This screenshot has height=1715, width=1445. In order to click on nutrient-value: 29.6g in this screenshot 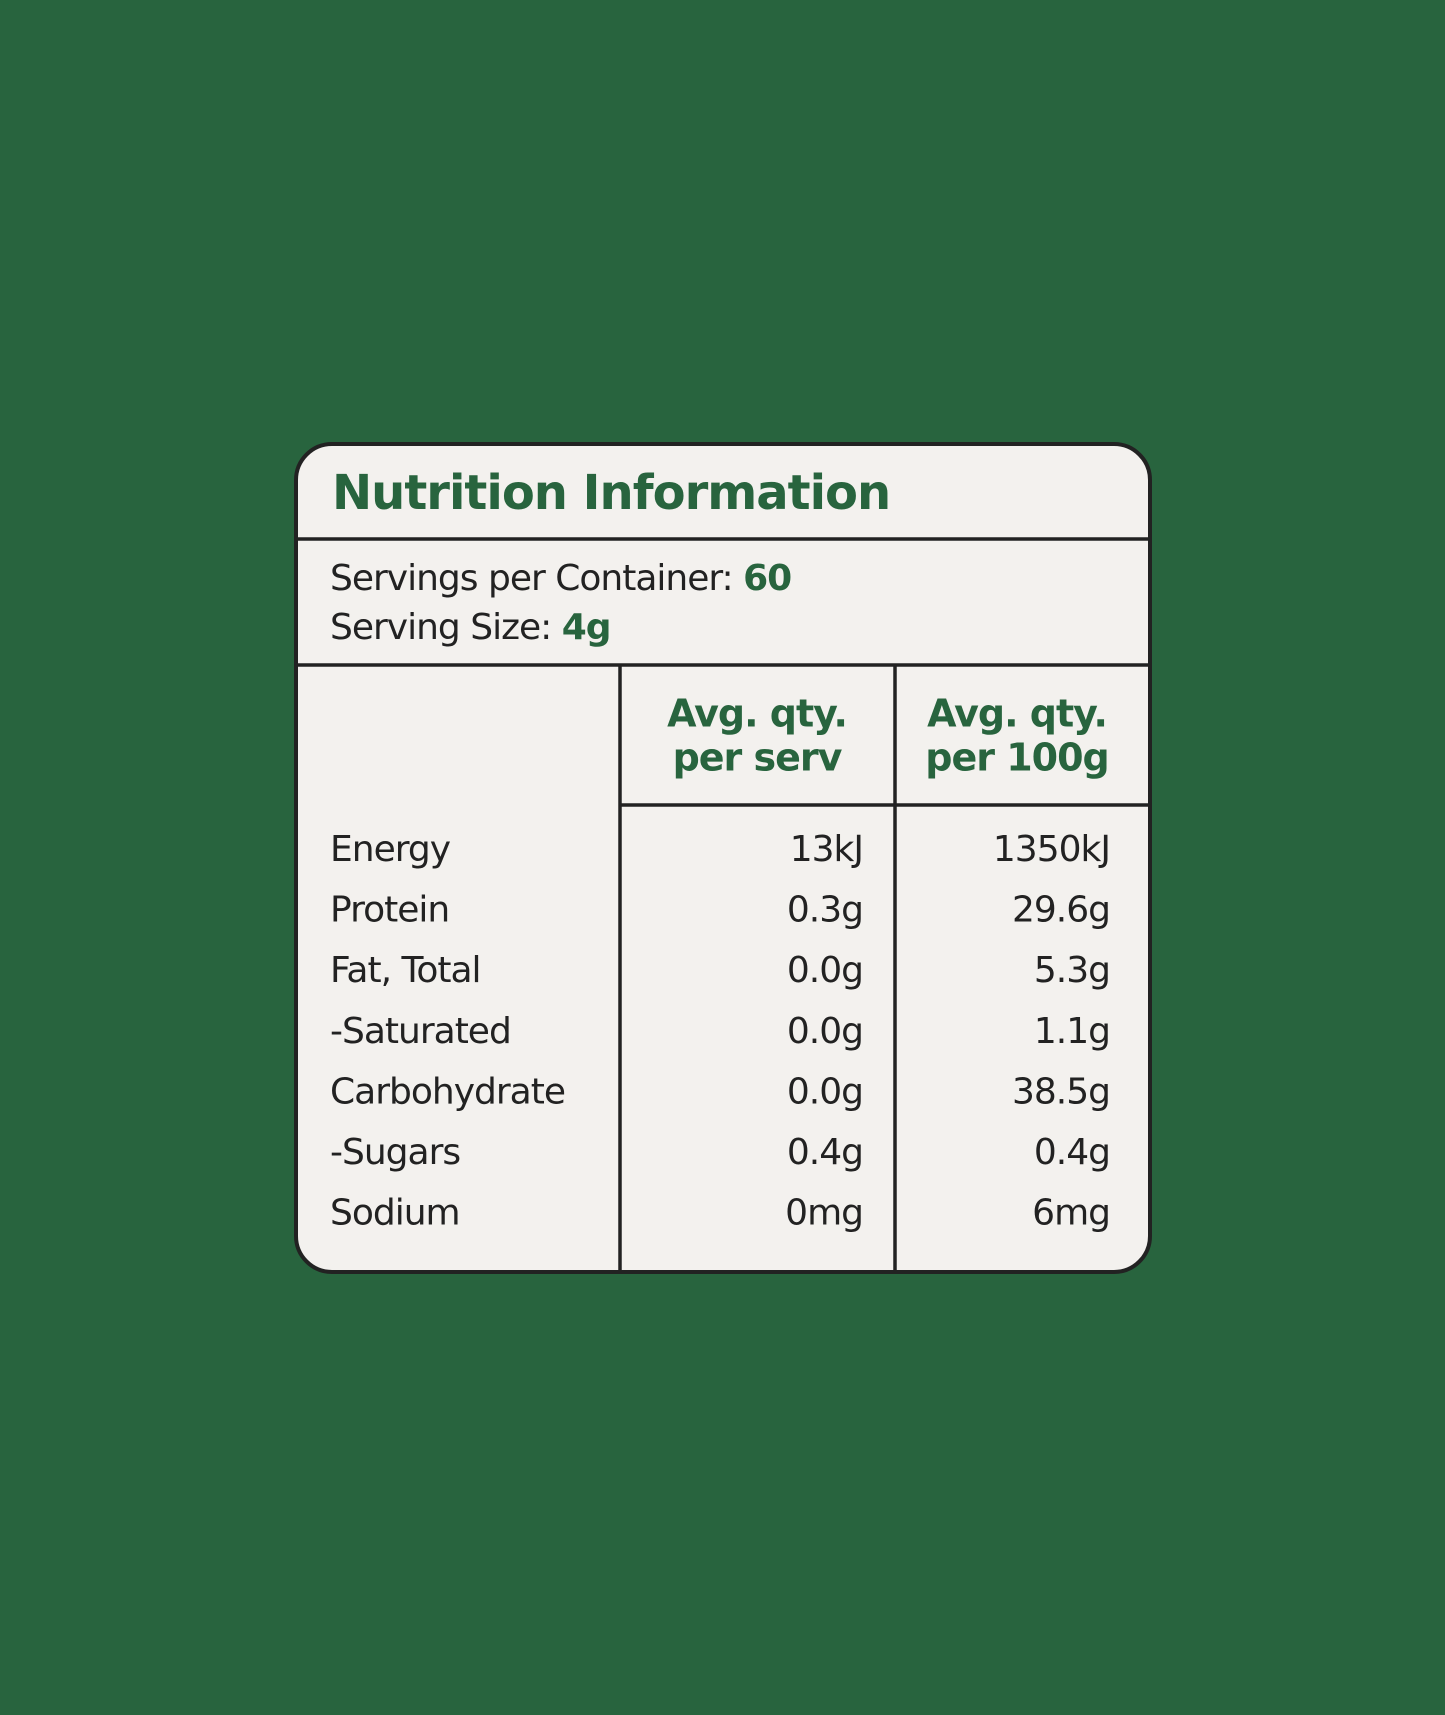, I will do `click(1061, 910)`.